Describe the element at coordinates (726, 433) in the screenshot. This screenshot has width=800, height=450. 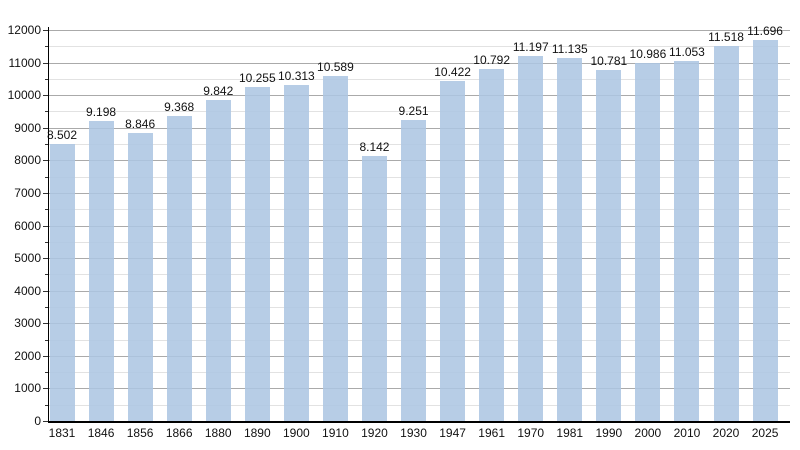
I see `x-axis-tick-label: 2020` at that location.